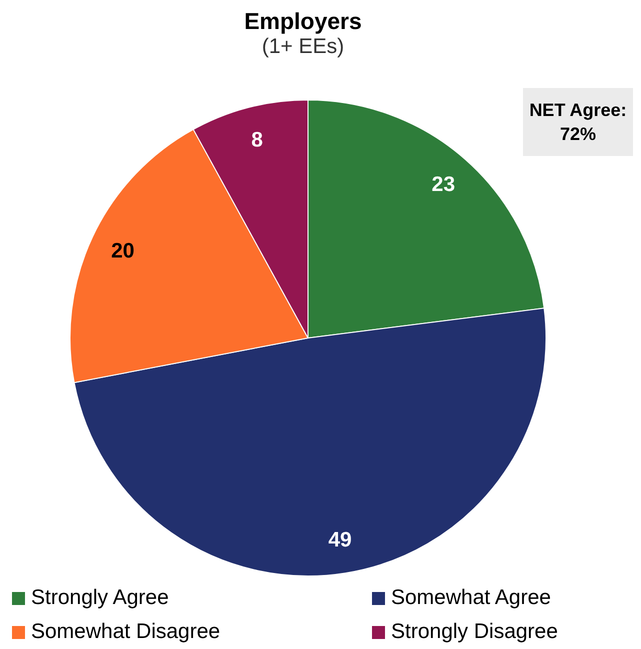 The width and height of the screenshot is (641, 649). What do you see at coordinates (444, 184) in the screenshot?
I see `data-label: 23` at bounding box center [444, 184].